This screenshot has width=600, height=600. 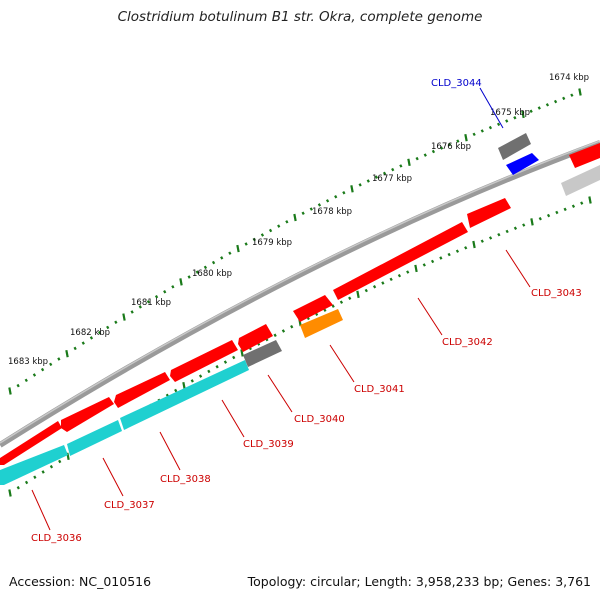 I want to click on gene-label-cld-3040: CLD_3040, so click(x=319, y=419).